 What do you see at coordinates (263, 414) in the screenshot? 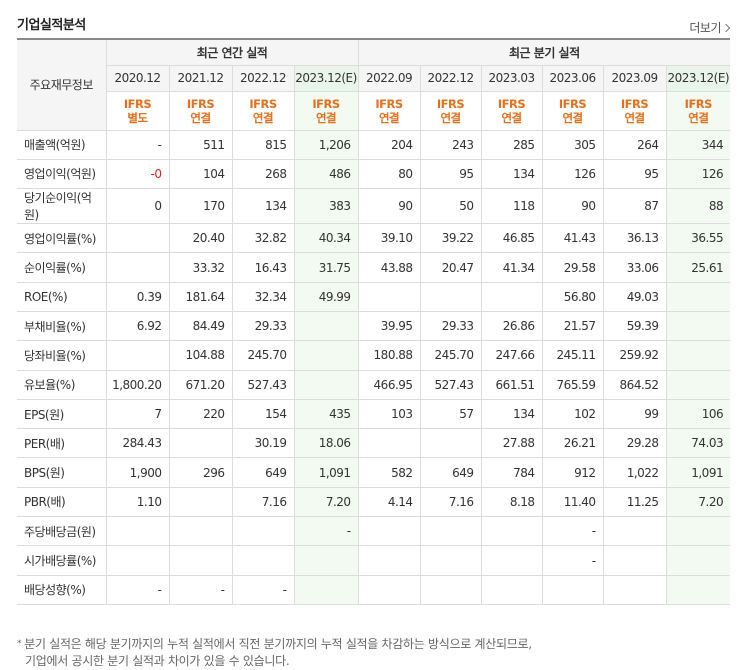
I see `table-cell: 154` at bounding box center [263, 414].